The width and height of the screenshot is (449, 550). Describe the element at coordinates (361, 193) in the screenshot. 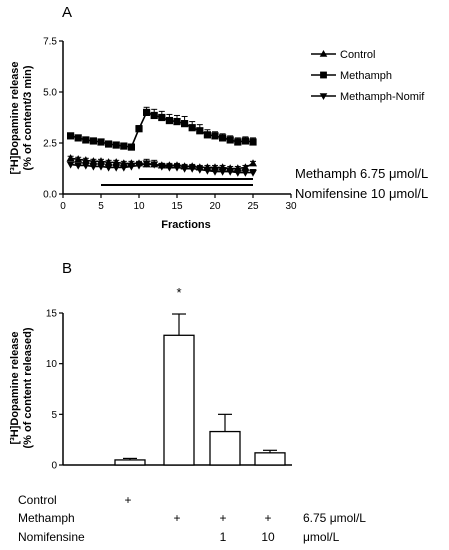

I see `treatment-label-1: Nomifensine 10 μmol/L` at that location.